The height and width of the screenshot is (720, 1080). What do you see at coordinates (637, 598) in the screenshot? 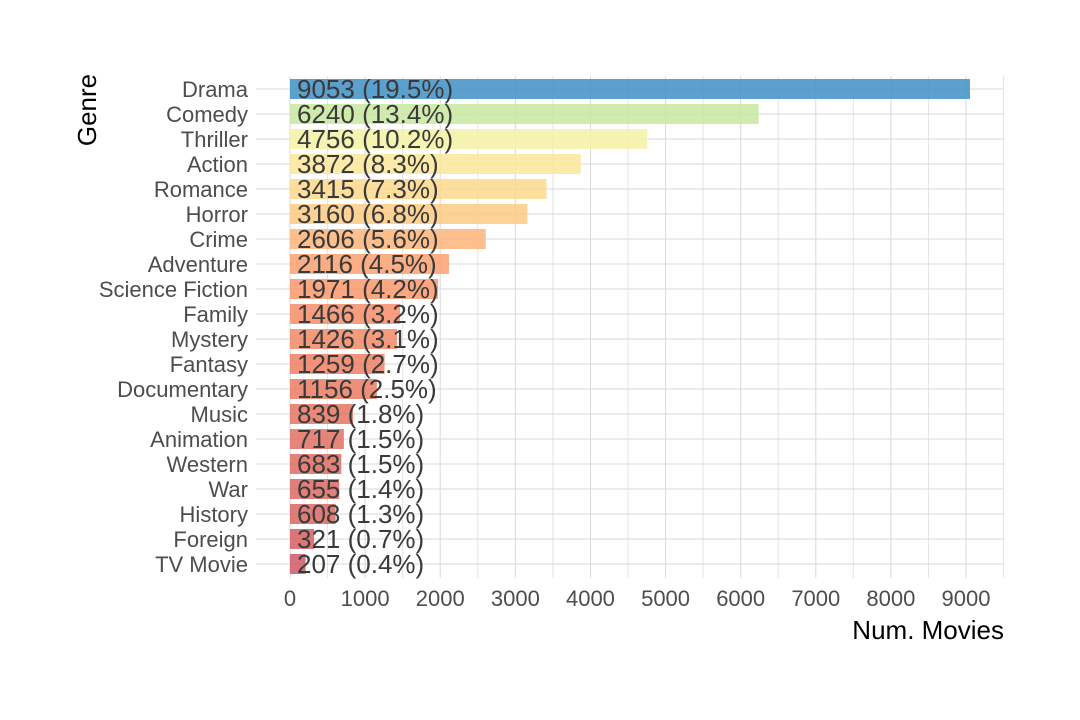
I see `x-tick-labels: 0 1000 2000 3000 4000 5000 6000 7000 8000 9000` at bounding box center [637, 598].